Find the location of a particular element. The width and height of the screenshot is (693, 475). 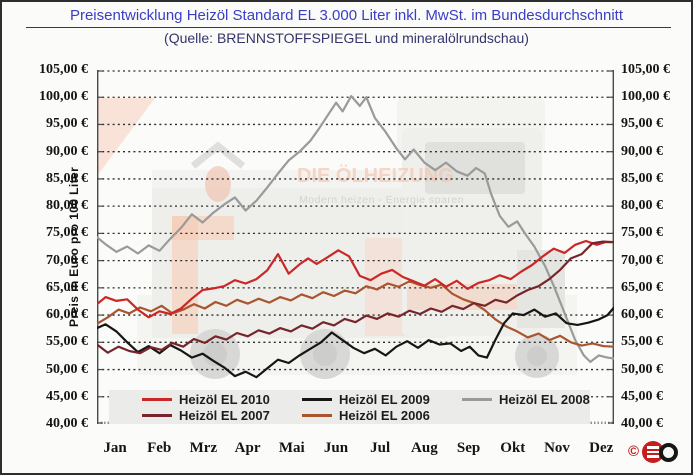

x-tick-label-apr: Apr is located at coordinates (247, 448).